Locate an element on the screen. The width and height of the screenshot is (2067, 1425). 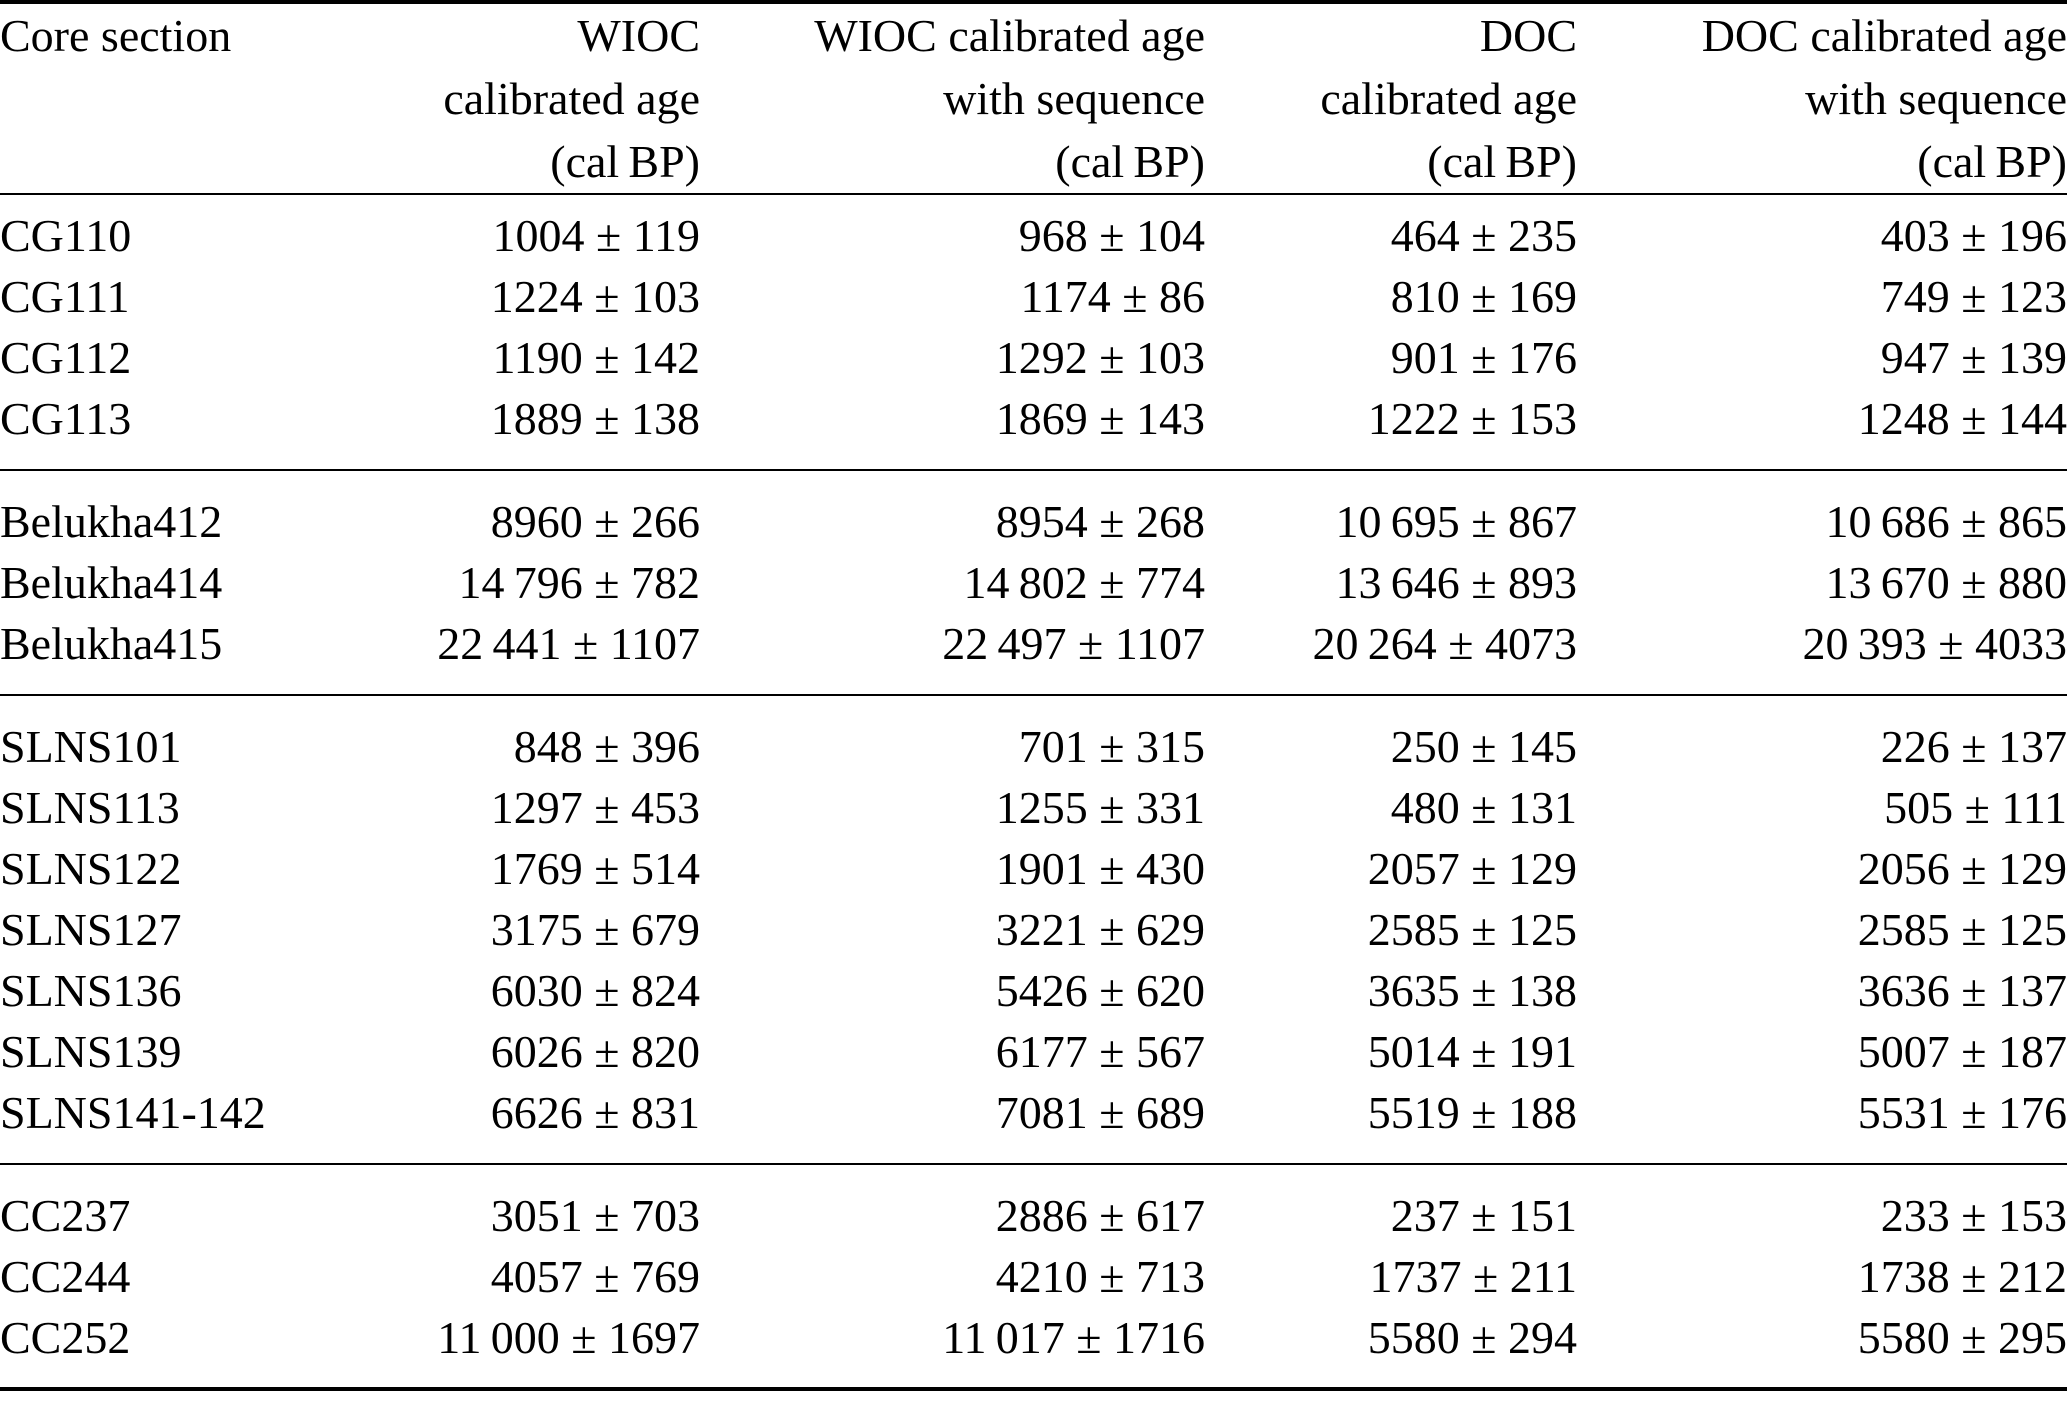
core-section-cell: CG112 is located at coordinates (66, 357).